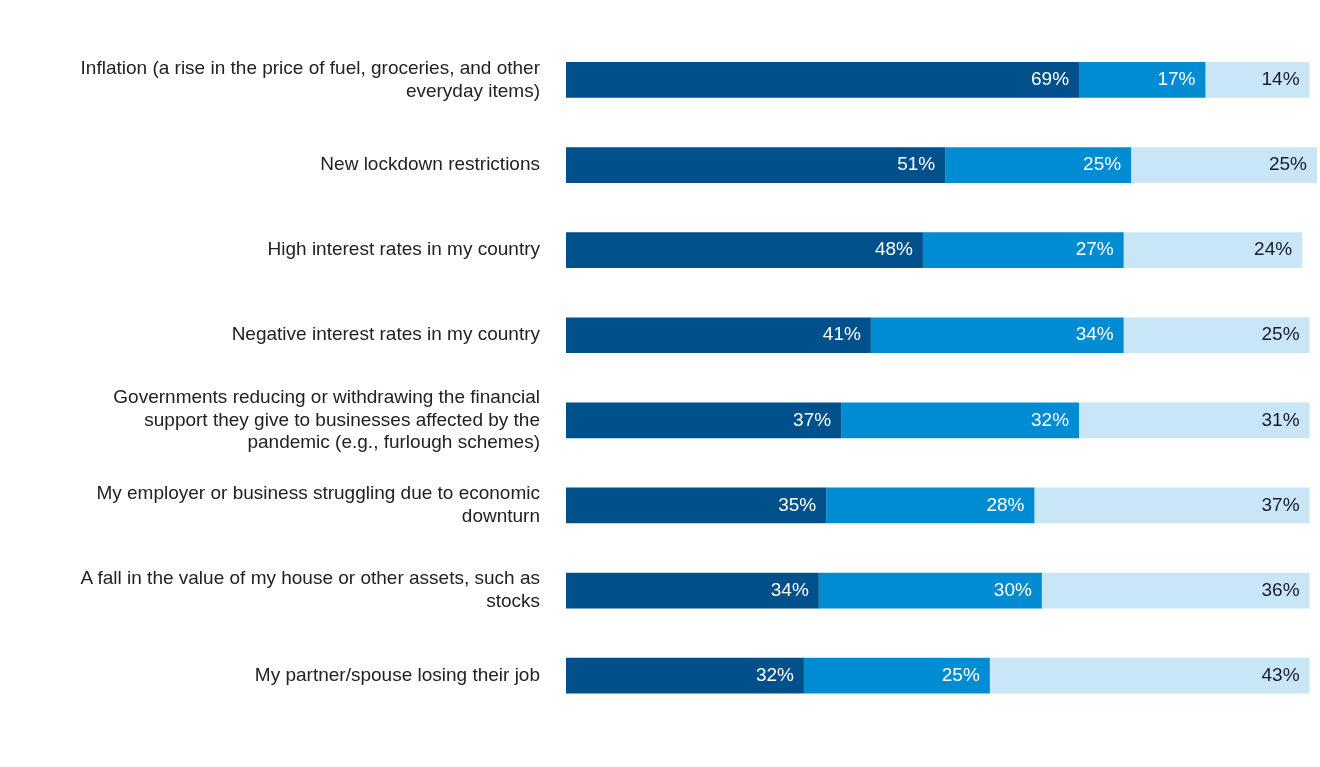  What do you see at coordinates (916, 164) in the screenshot?
I see `data-label: 51%` at bounding box center [916, 164].